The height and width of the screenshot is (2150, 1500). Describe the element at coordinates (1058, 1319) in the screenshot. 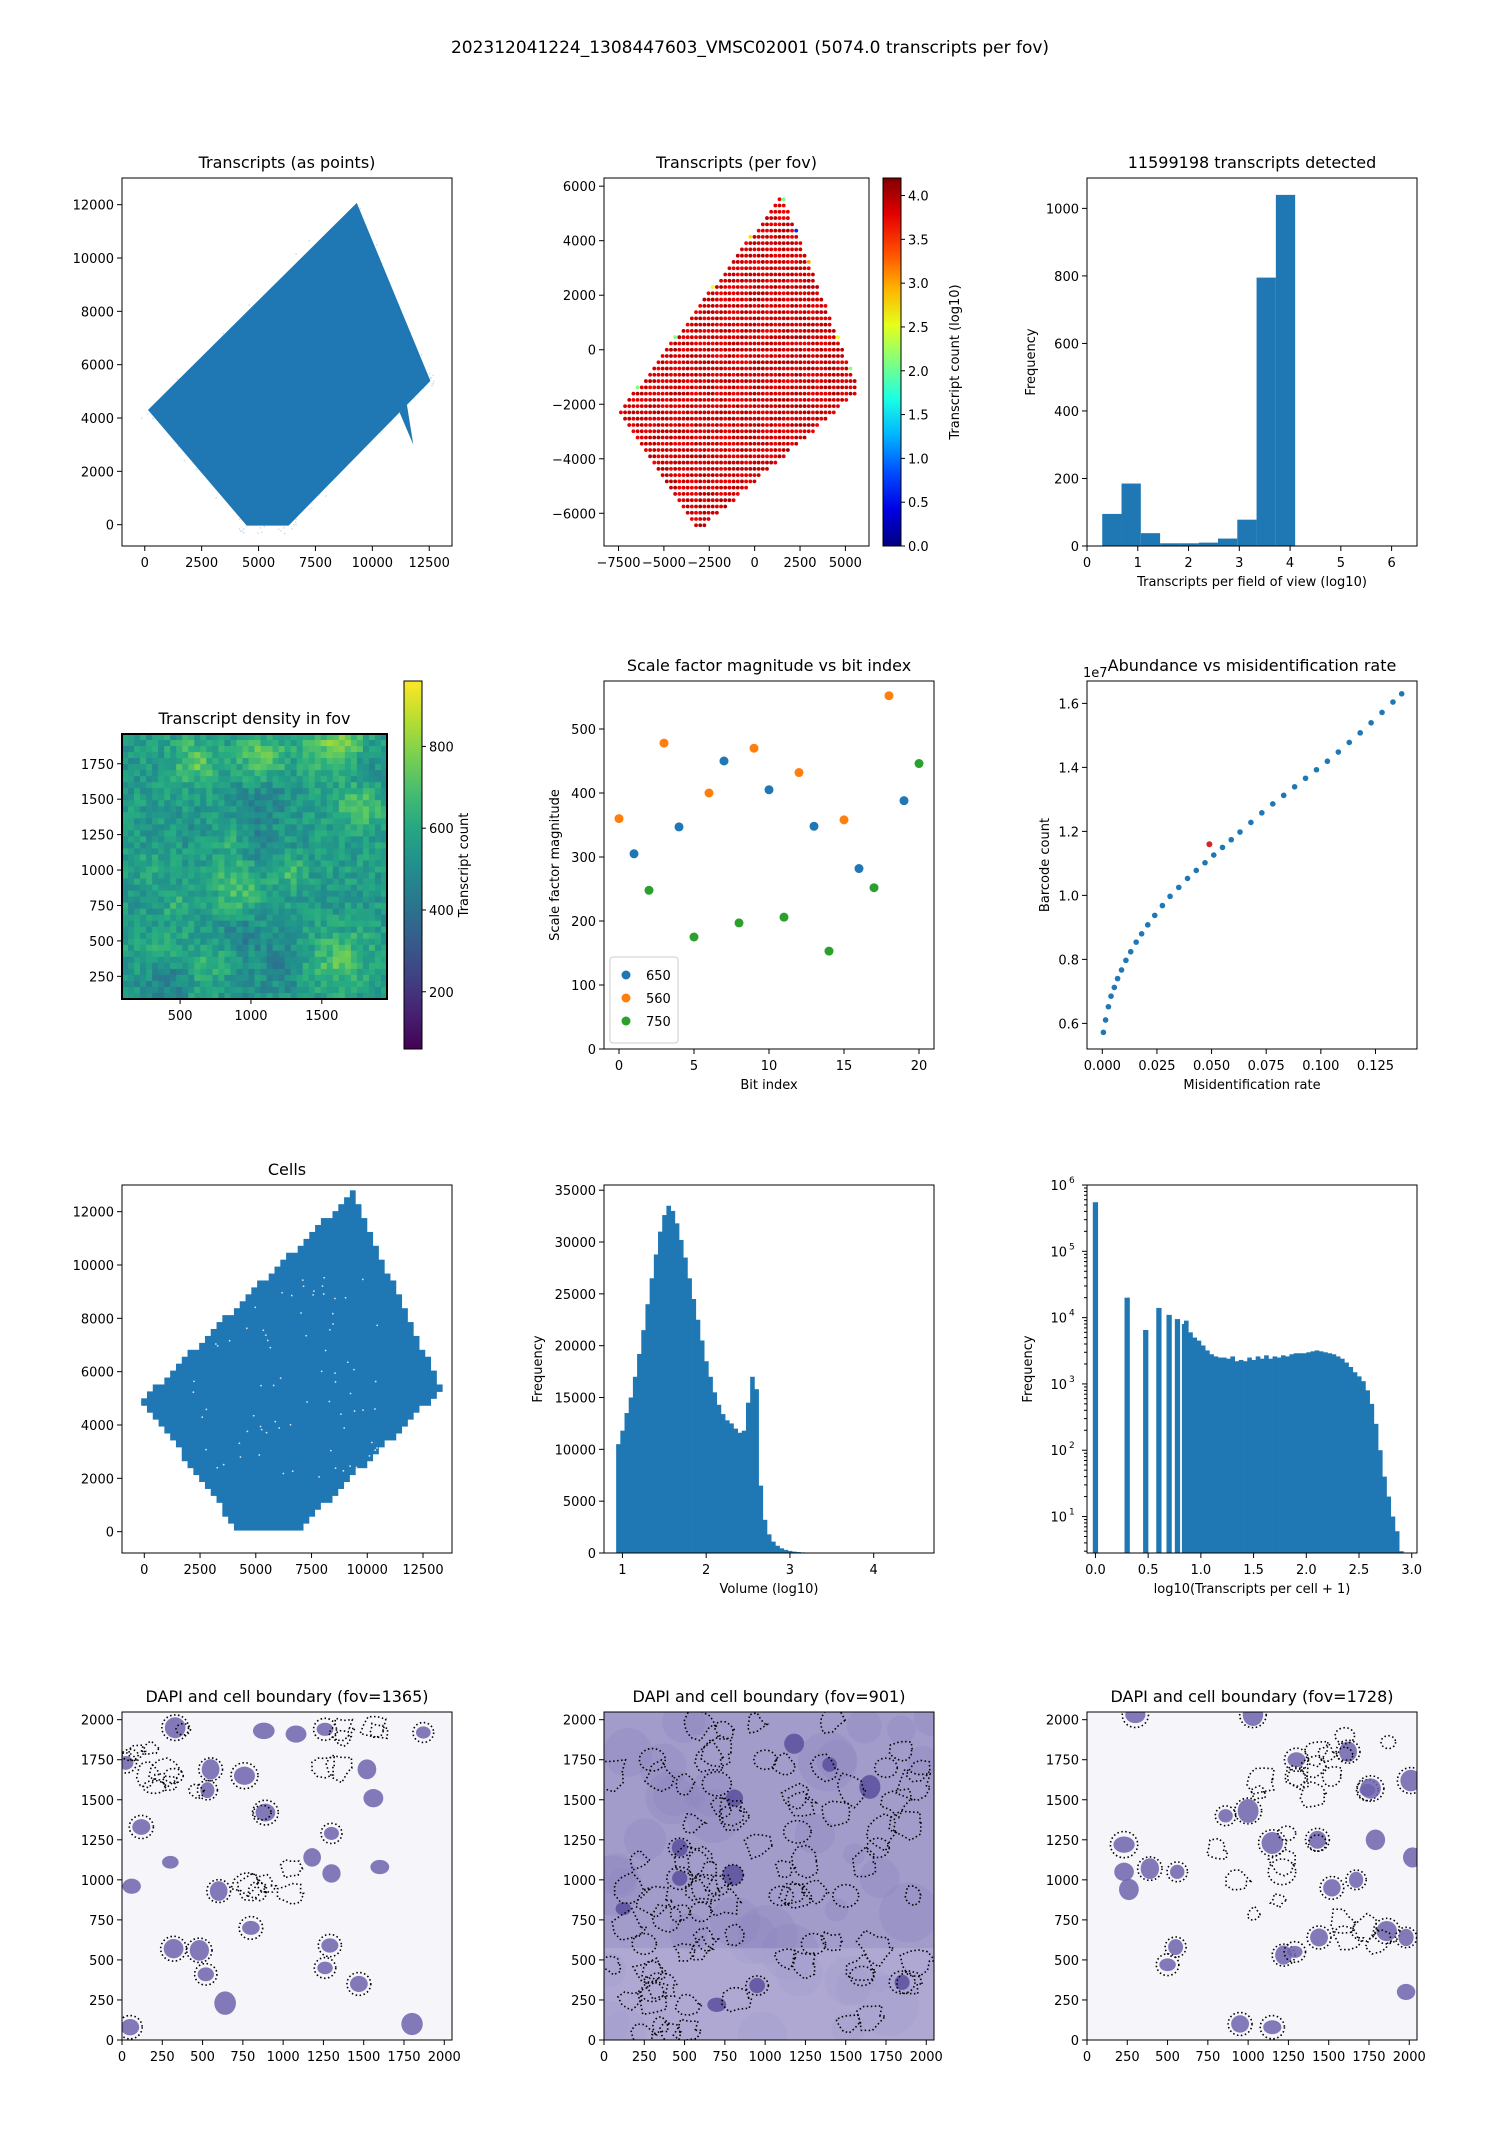

I see `transcripts_per_cell-ytick-base: 10` at that location.